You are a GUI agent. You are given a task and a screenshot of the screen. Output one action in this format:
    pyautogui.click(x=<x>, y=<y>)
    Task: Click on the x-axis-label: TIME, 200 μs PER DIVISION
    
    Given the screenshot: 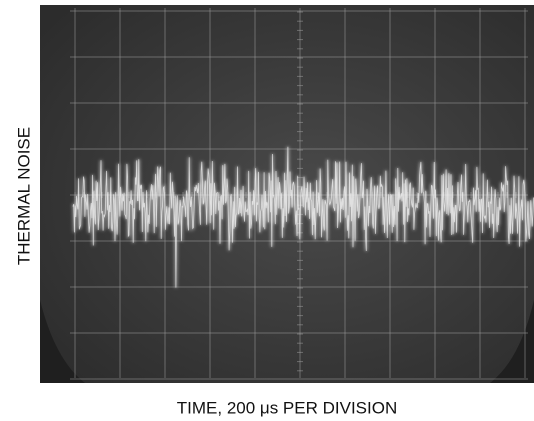 What is the action you would take?
    pyautogui.click(x=287, y=407)
    